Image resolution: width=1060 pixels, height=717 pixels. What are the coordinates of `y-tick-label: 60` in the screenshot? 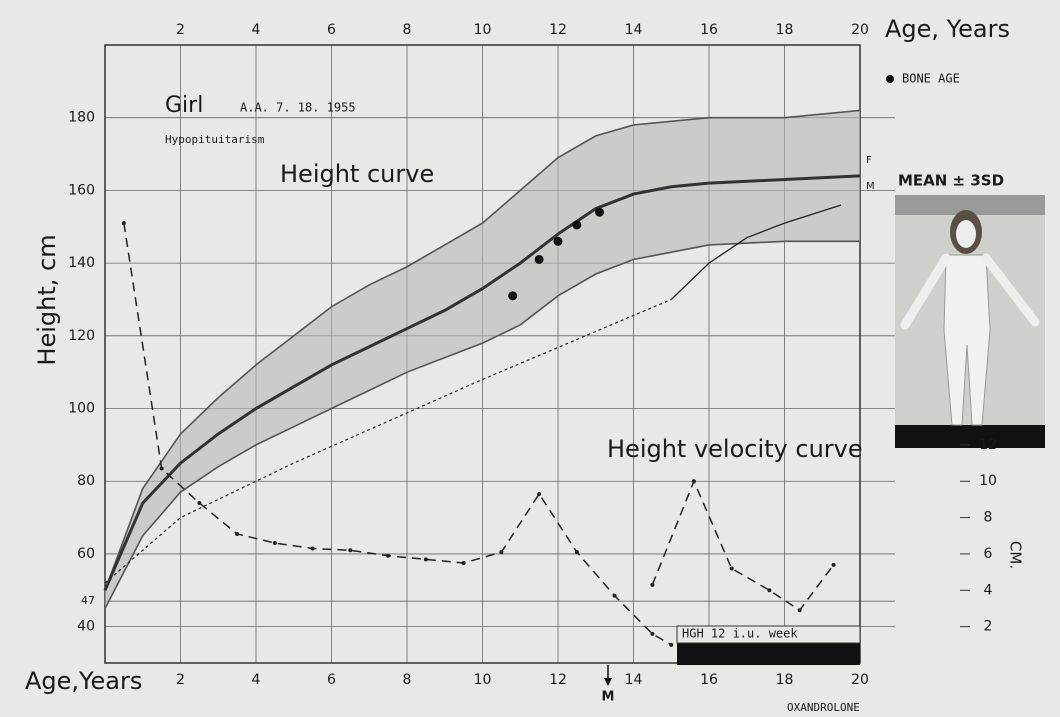 It's located at (86, 554).